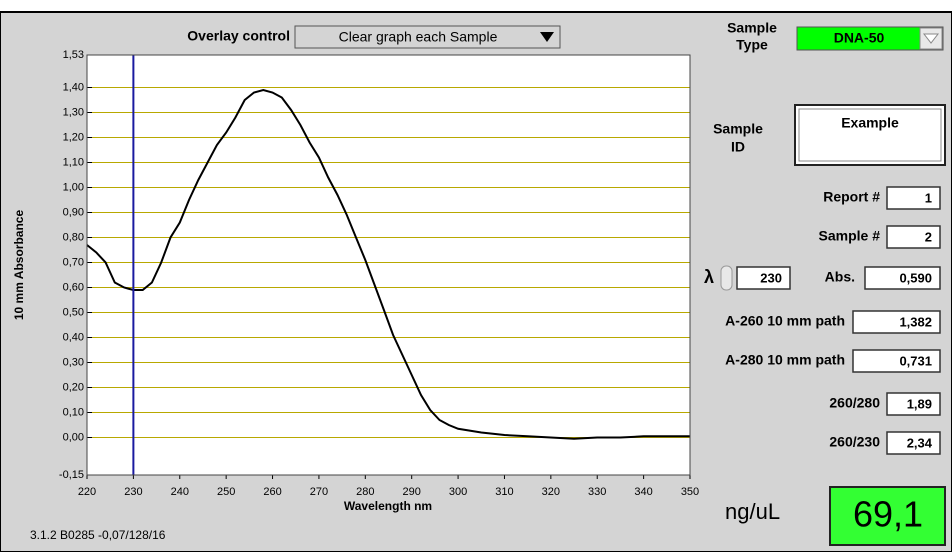 The width and height of the screenshot is (952, 557). What do you see at coordinates (73, 137) in the screenshot?
I see `y-tick-label: 1,20` at bounding box center [73, 137].